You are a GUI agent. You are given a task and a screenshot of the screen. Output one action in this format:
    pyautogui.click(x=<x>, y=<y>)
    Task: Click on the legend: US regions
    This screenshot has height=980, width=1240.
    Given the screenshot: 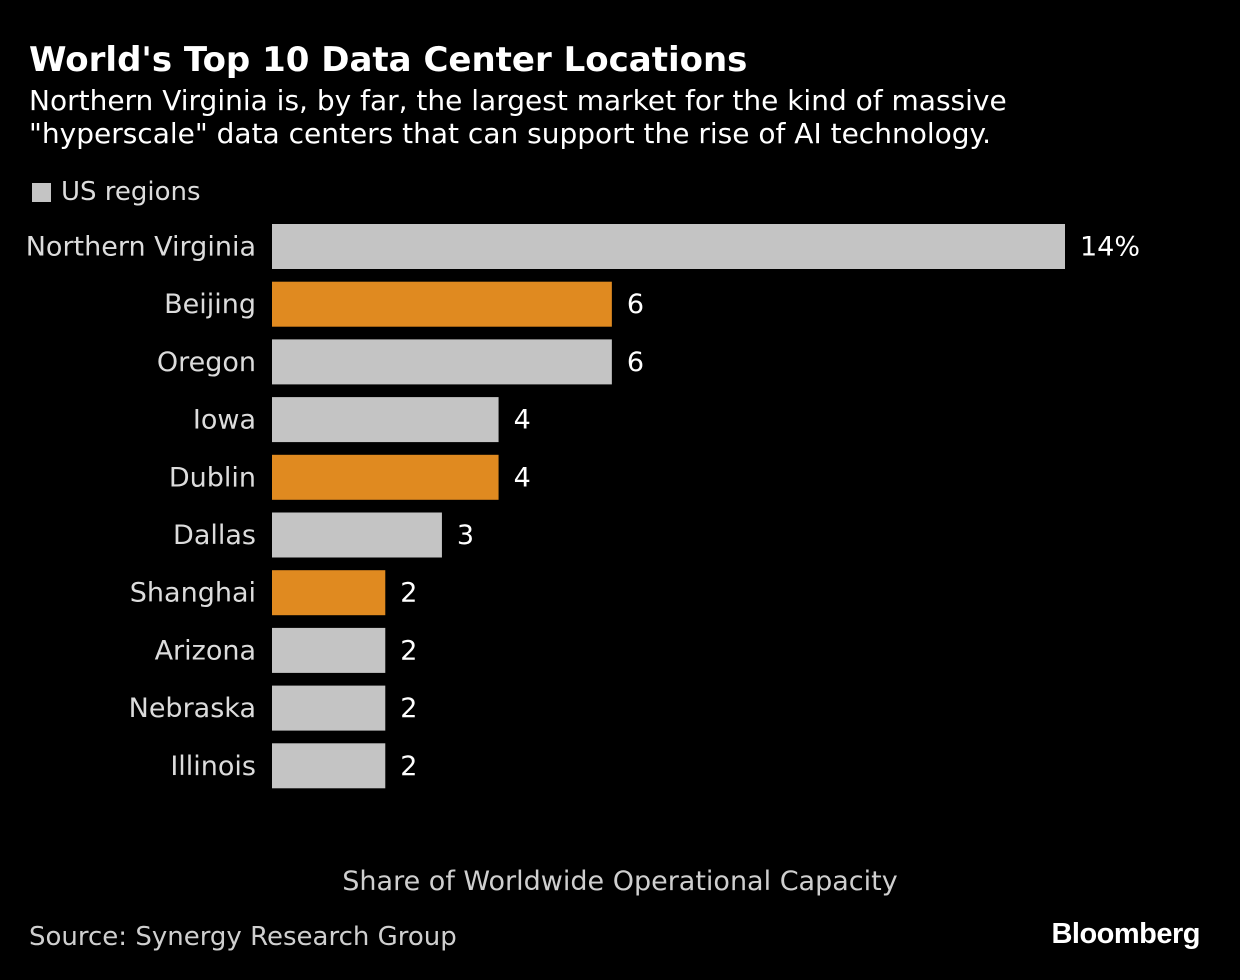 What is the action you would take?
    pyautogui.click(x=116, y=192)
    